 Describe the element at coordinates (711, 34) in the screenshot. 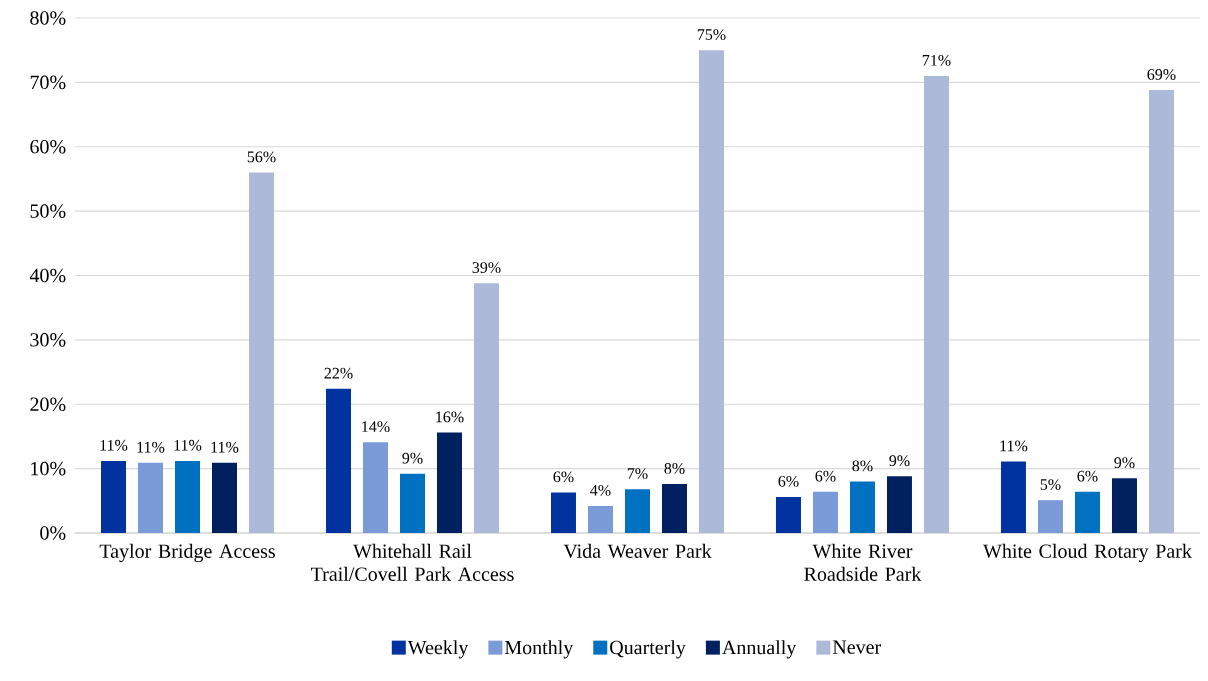

I see `data-label: 75%` at that location.